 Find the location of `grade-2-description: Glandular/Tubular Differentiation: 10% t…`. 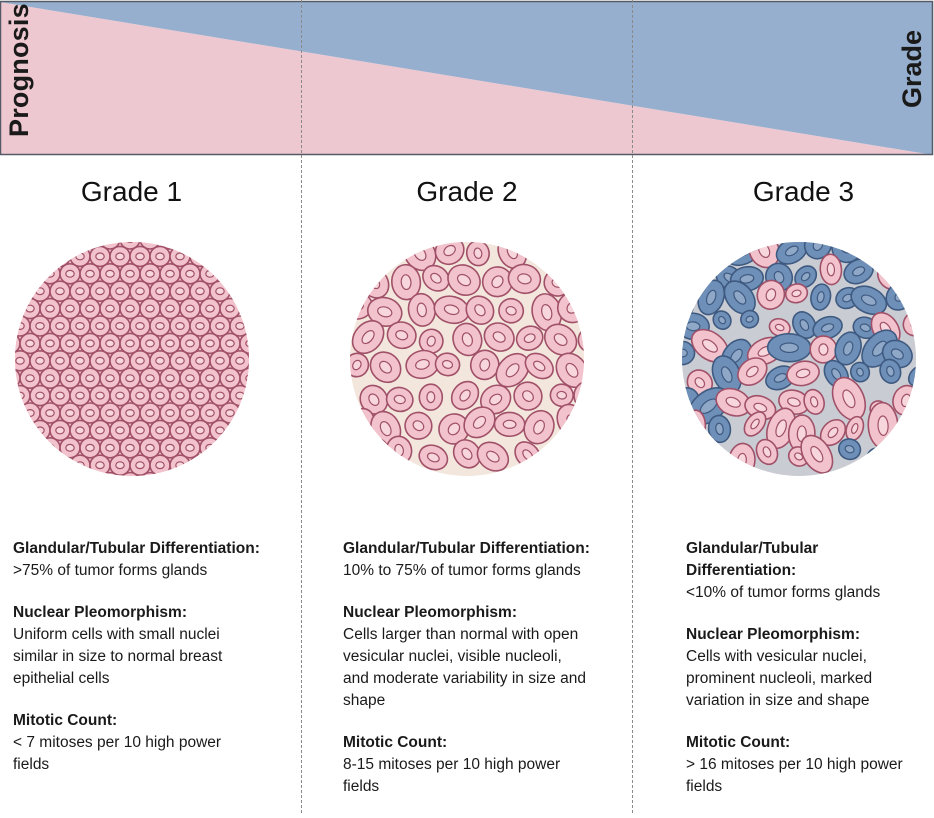

grade-2-description: Glandular/Tubular Differentiation: 10% t… is located at coordinates (485, 678).